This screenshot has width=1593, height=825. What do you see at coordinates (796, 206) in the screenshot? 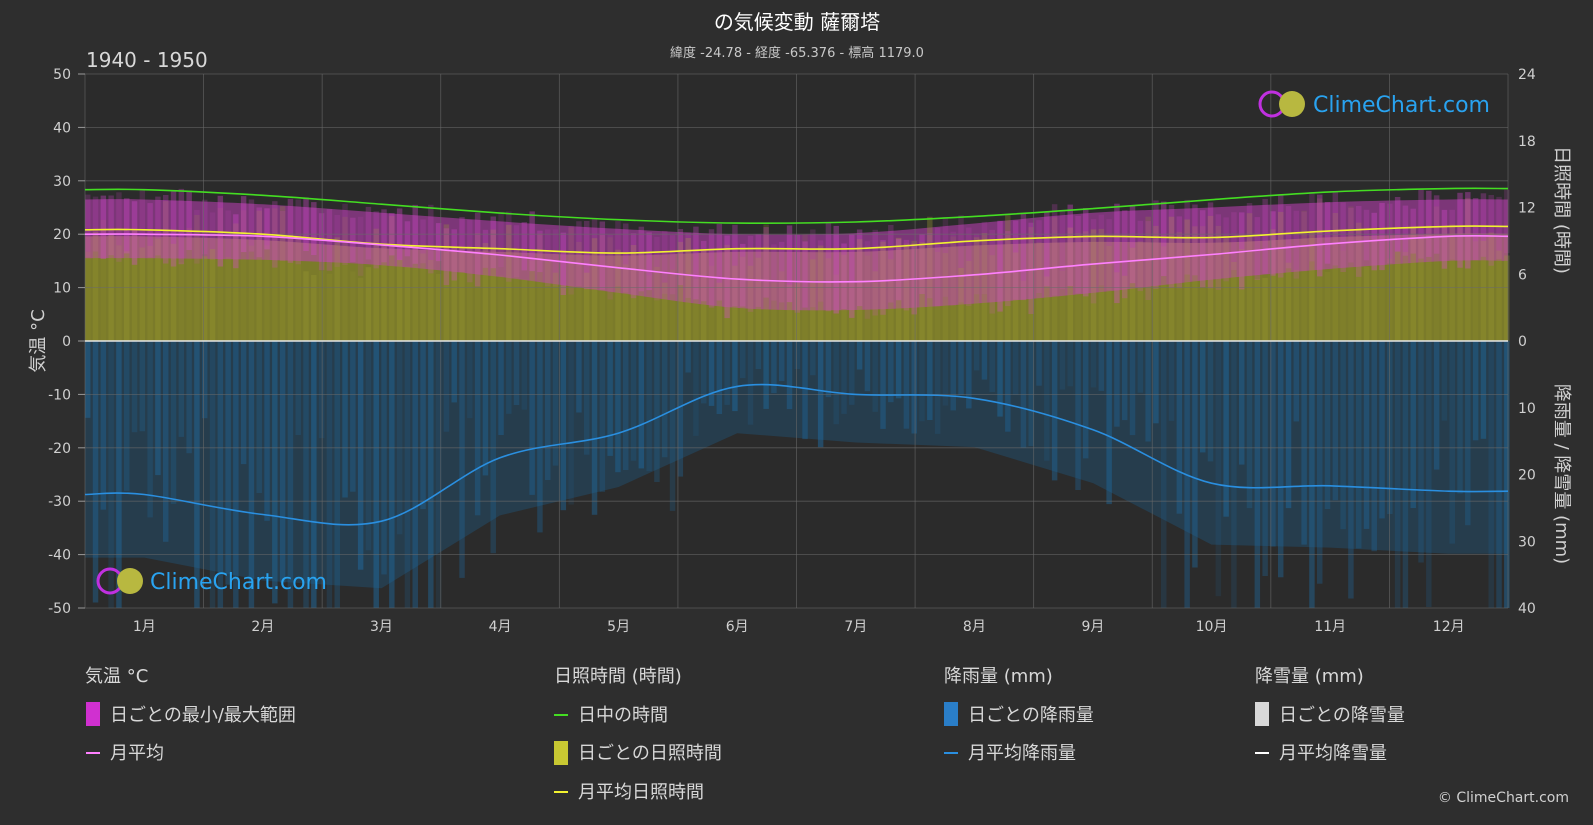
I see `daylight-line` at bounding box center [796, 206].